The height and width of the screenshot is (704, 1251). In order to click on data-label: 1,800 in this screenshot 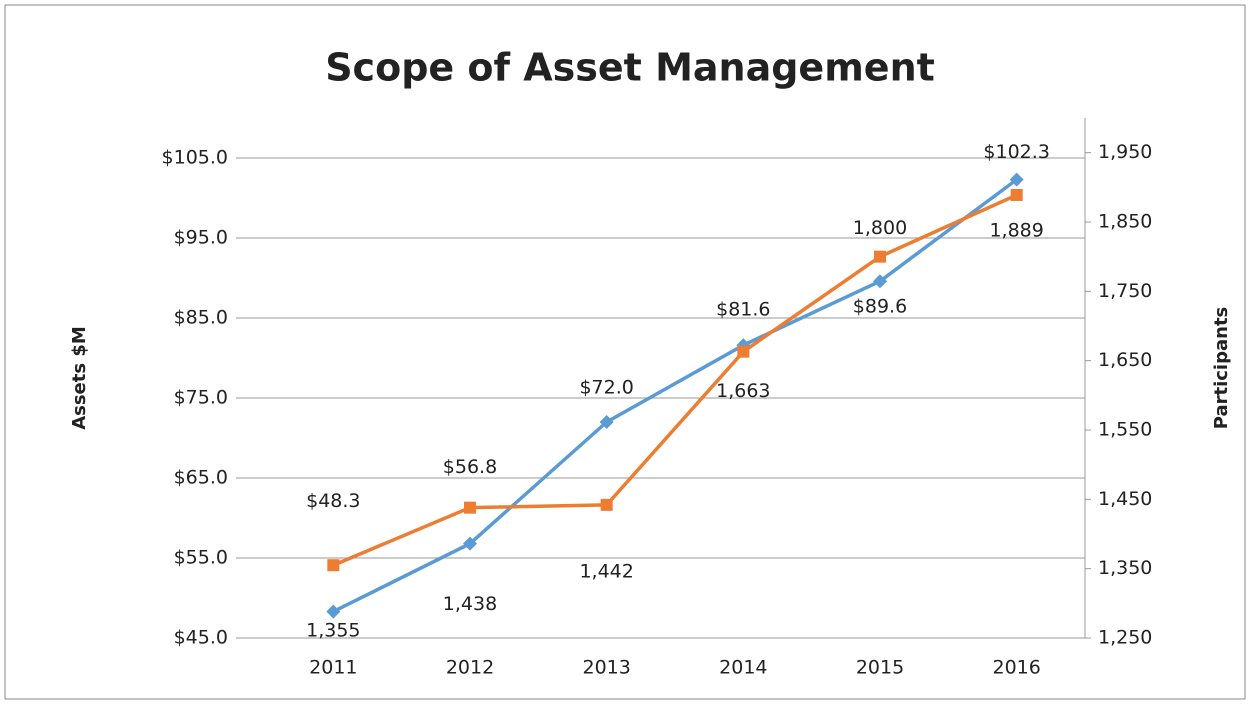, I will do `click(880, 228)`.